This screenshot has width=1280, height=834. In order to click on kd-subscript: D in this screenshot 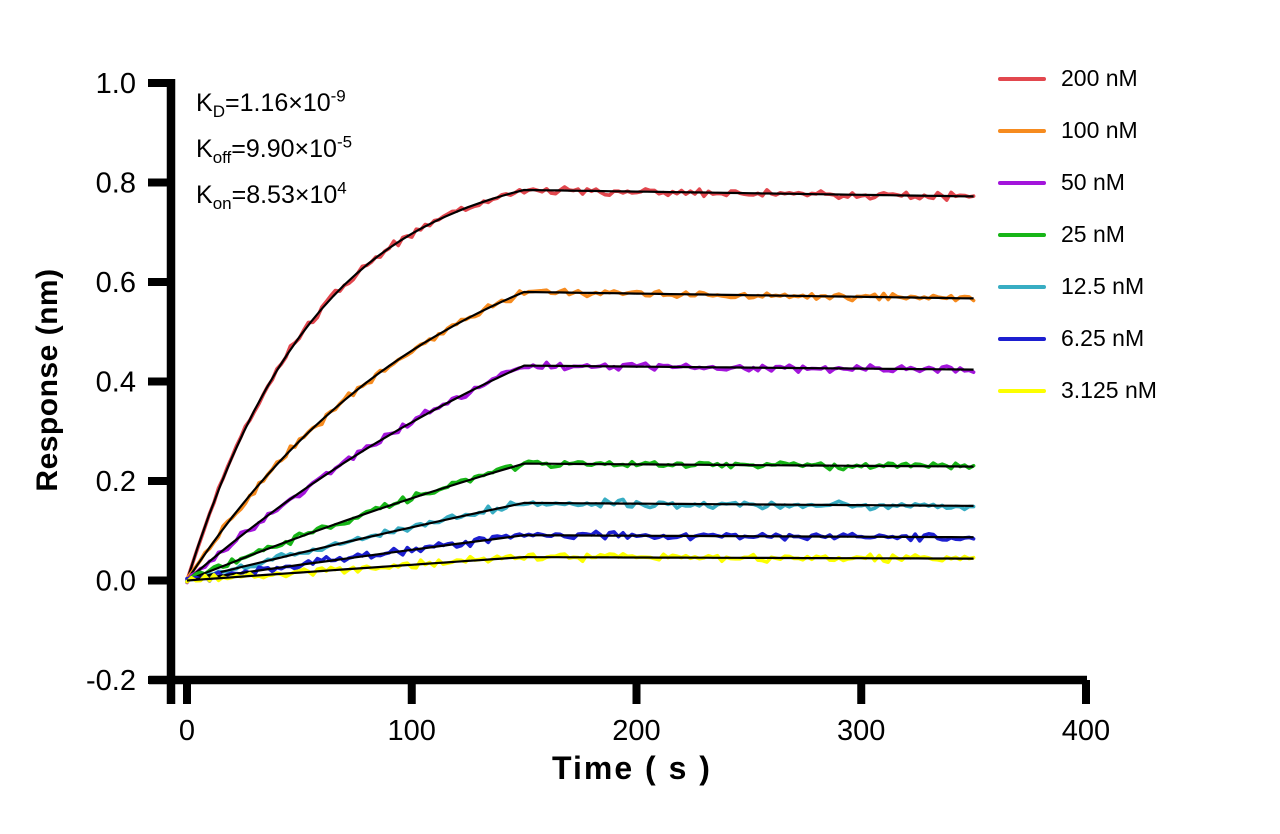, I will do `click(218, 111)`.